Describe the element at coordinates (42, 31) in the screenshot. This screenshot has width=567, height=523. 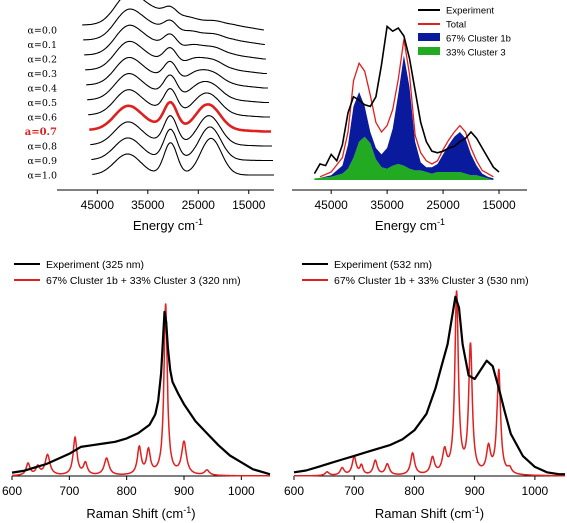
I see `alpha-label: α=0.0` at that location.